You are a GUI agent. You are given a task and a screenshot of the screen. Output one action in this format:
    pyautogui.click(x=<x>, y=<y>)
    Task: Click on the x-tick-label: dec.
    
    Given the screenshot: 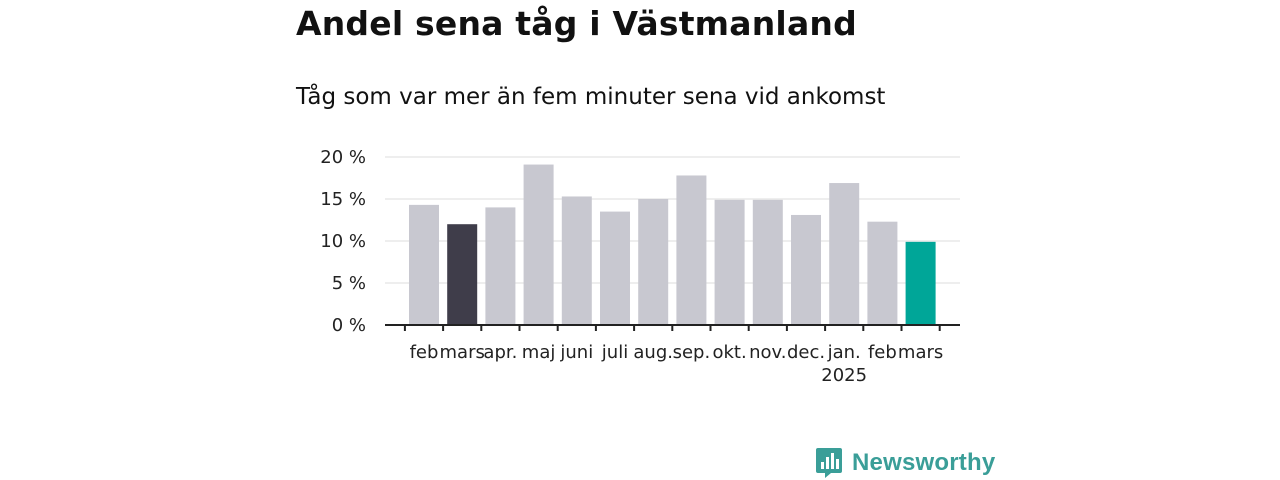 What is the action you would take?
    pyautogui.click(x=806, y=352)
    